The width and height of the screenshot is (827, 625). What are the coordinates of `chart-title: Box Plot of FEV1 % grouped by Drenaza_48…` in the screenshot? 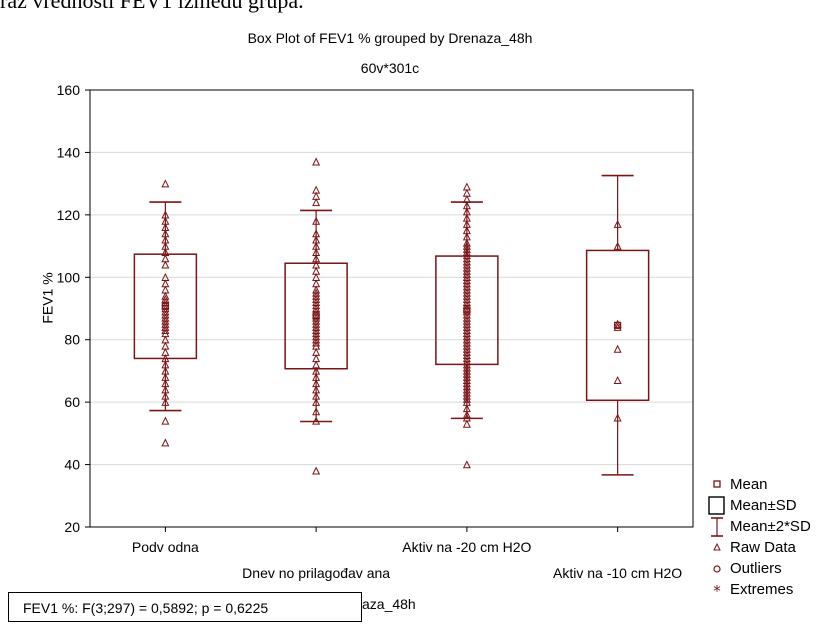 It's located at (390, 38).